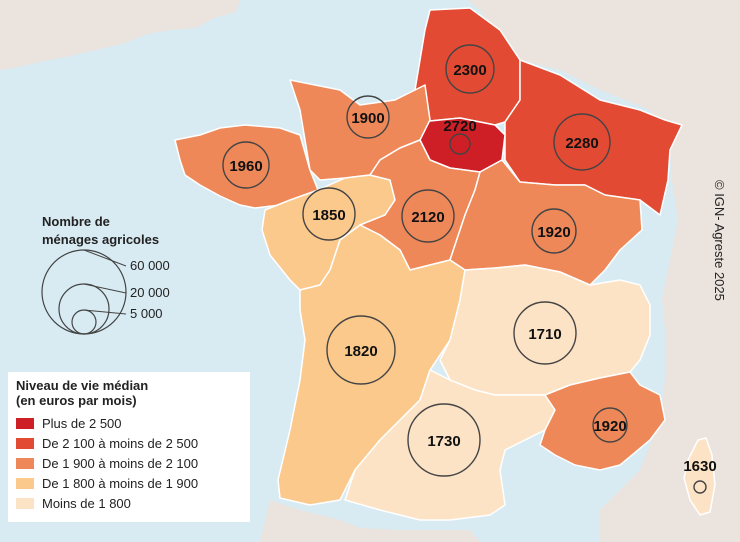 This screenshot has width=740, height=542. Describe the element at coordinates (700, 487) in the screenshot. I see `circle-corse` at that location.